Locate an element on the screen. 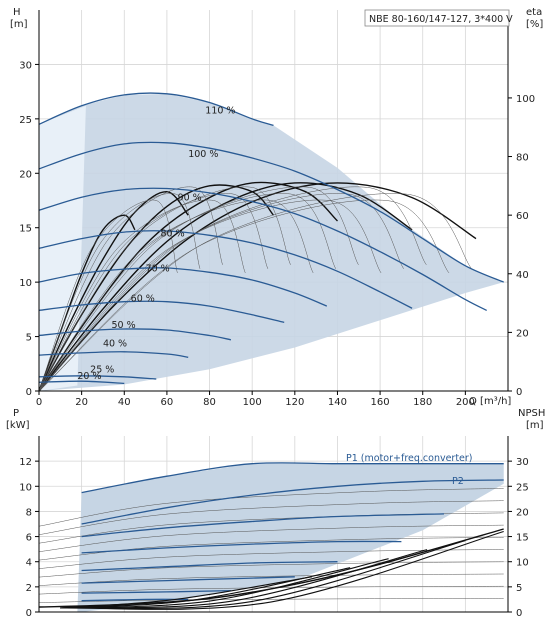 The height and width of the screenshot is (628, 554). eta-tick-label: 60 is located at coordinates (522, 216).